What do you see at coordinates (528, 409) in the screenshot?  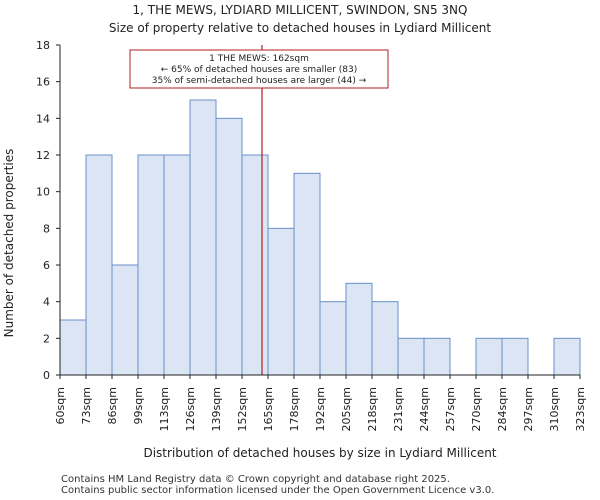 I see `x-tick-label: 297sqm` at bounding box center [528, 409].